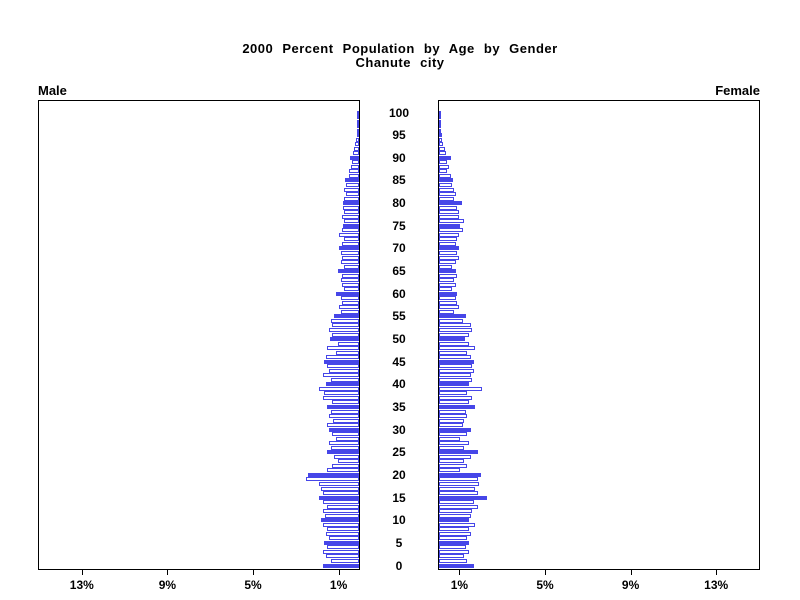 Image resolution: width=800 pixels, height=600 pixels. I want to click on age-tick-label-80: 80, so click(399, 203).